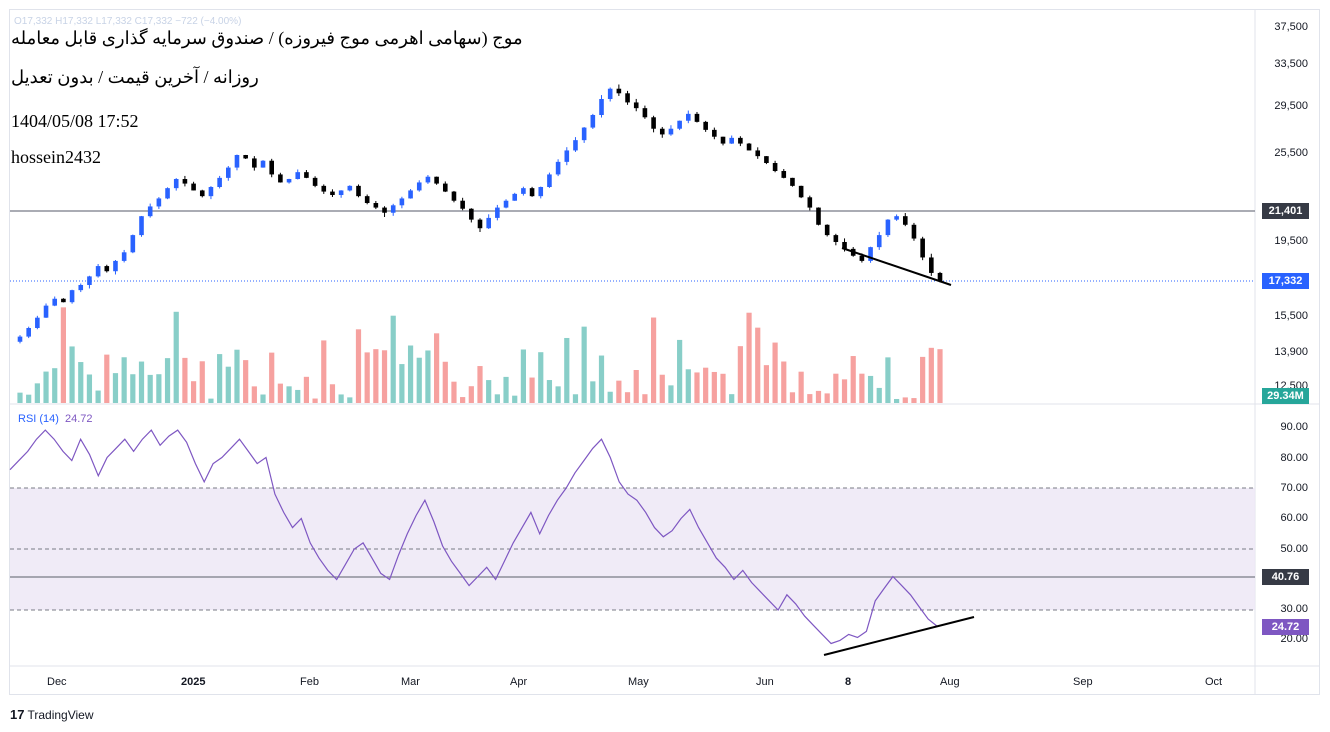 The width and height of the screenshot is (1330, 732). I want to click on rsi-tick: 30.00, so click(1294, 609).